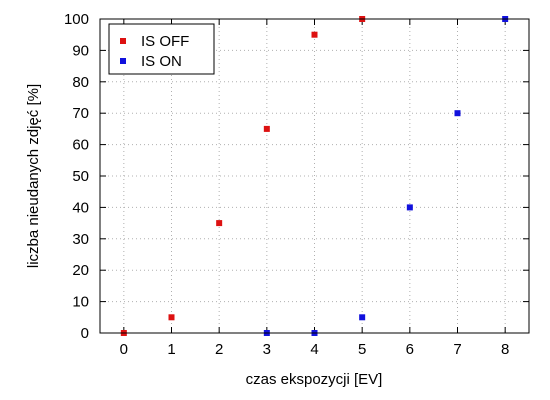  What do you see at coordinates (457, 349) in the screenshot?
I see `x-tick-label: 7` at bounding box center [457, 349].